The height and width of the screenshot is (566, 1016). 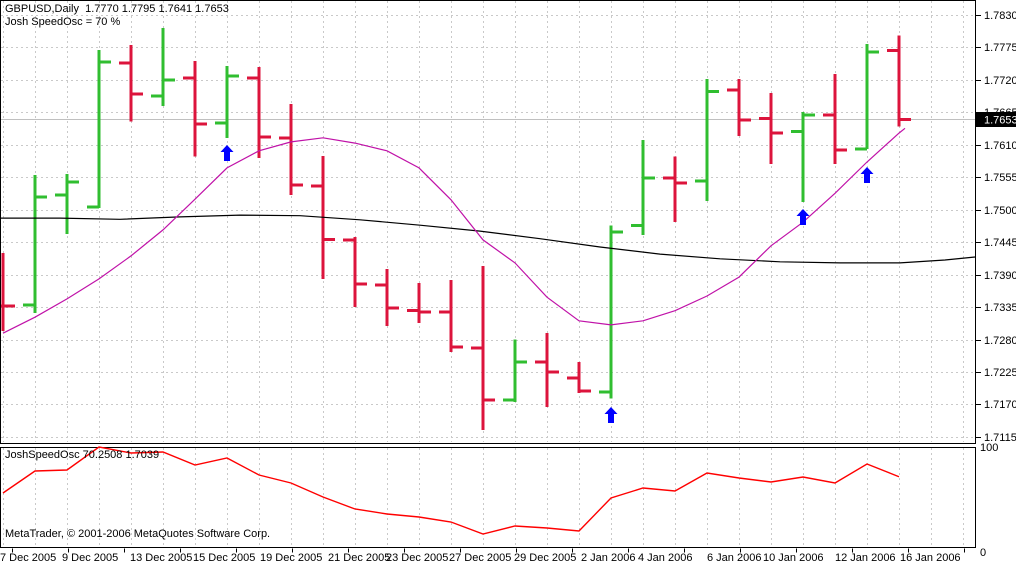 What do you see at coordinates (1000, 341) in the screenshot?
I see `price-axis-label: 1.7280` at bounding box center [1000, 341].